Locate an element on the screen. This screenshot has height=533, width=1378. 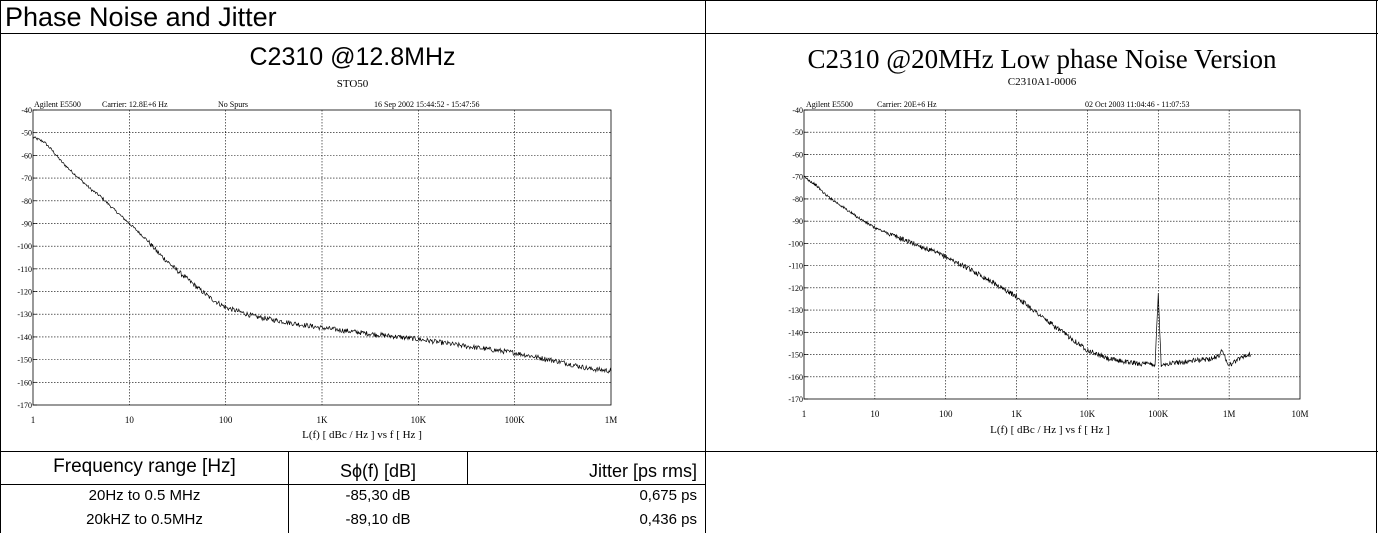
table-row-1-frequency: 20Hz to 0.5 MHz is located at coordinates (144, 495).